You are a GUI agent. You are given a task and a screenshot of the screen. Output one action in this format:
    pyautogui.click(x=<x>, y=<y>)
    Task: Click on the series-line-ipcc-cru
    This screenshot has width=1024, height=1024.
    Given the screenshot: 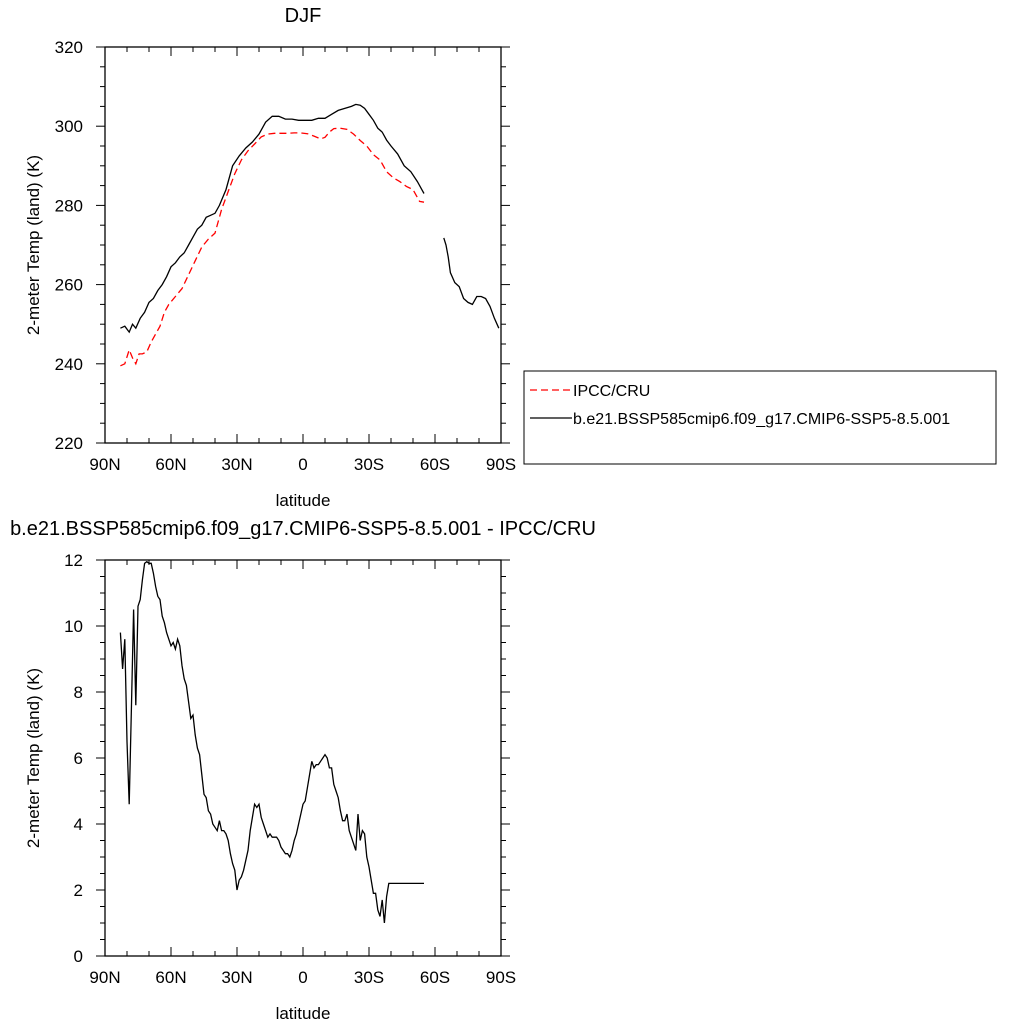 What is the action you would take?
    pyautogui.click(x=272, y=247)
    